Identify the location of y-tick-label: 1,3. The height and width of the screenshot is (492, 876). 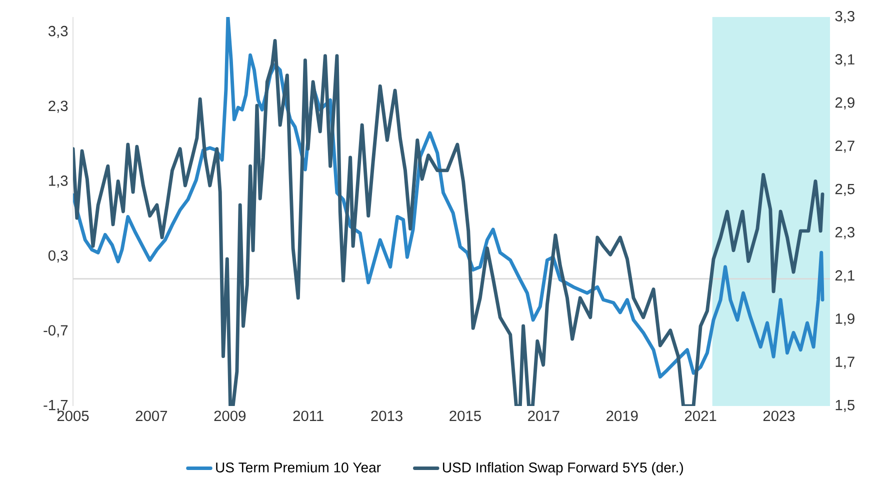
(58, 182).